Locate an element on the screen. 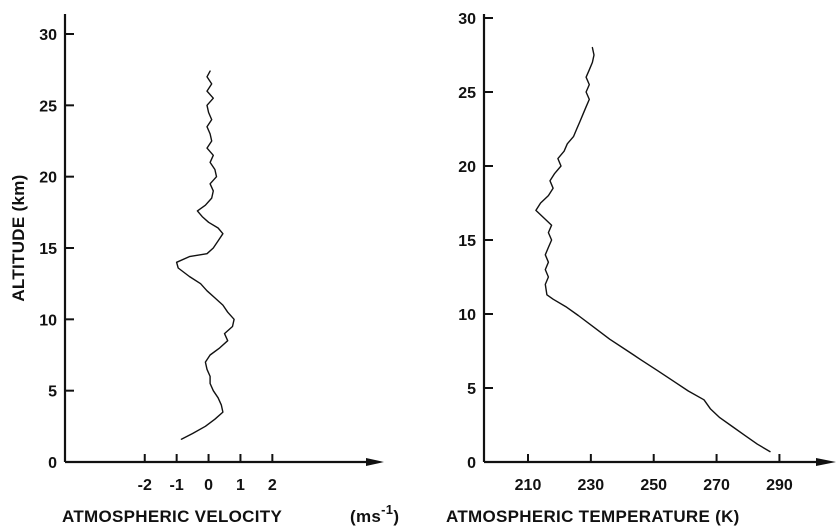  velocity-y-tick-label: 10 is located at coordinates (48, 320).